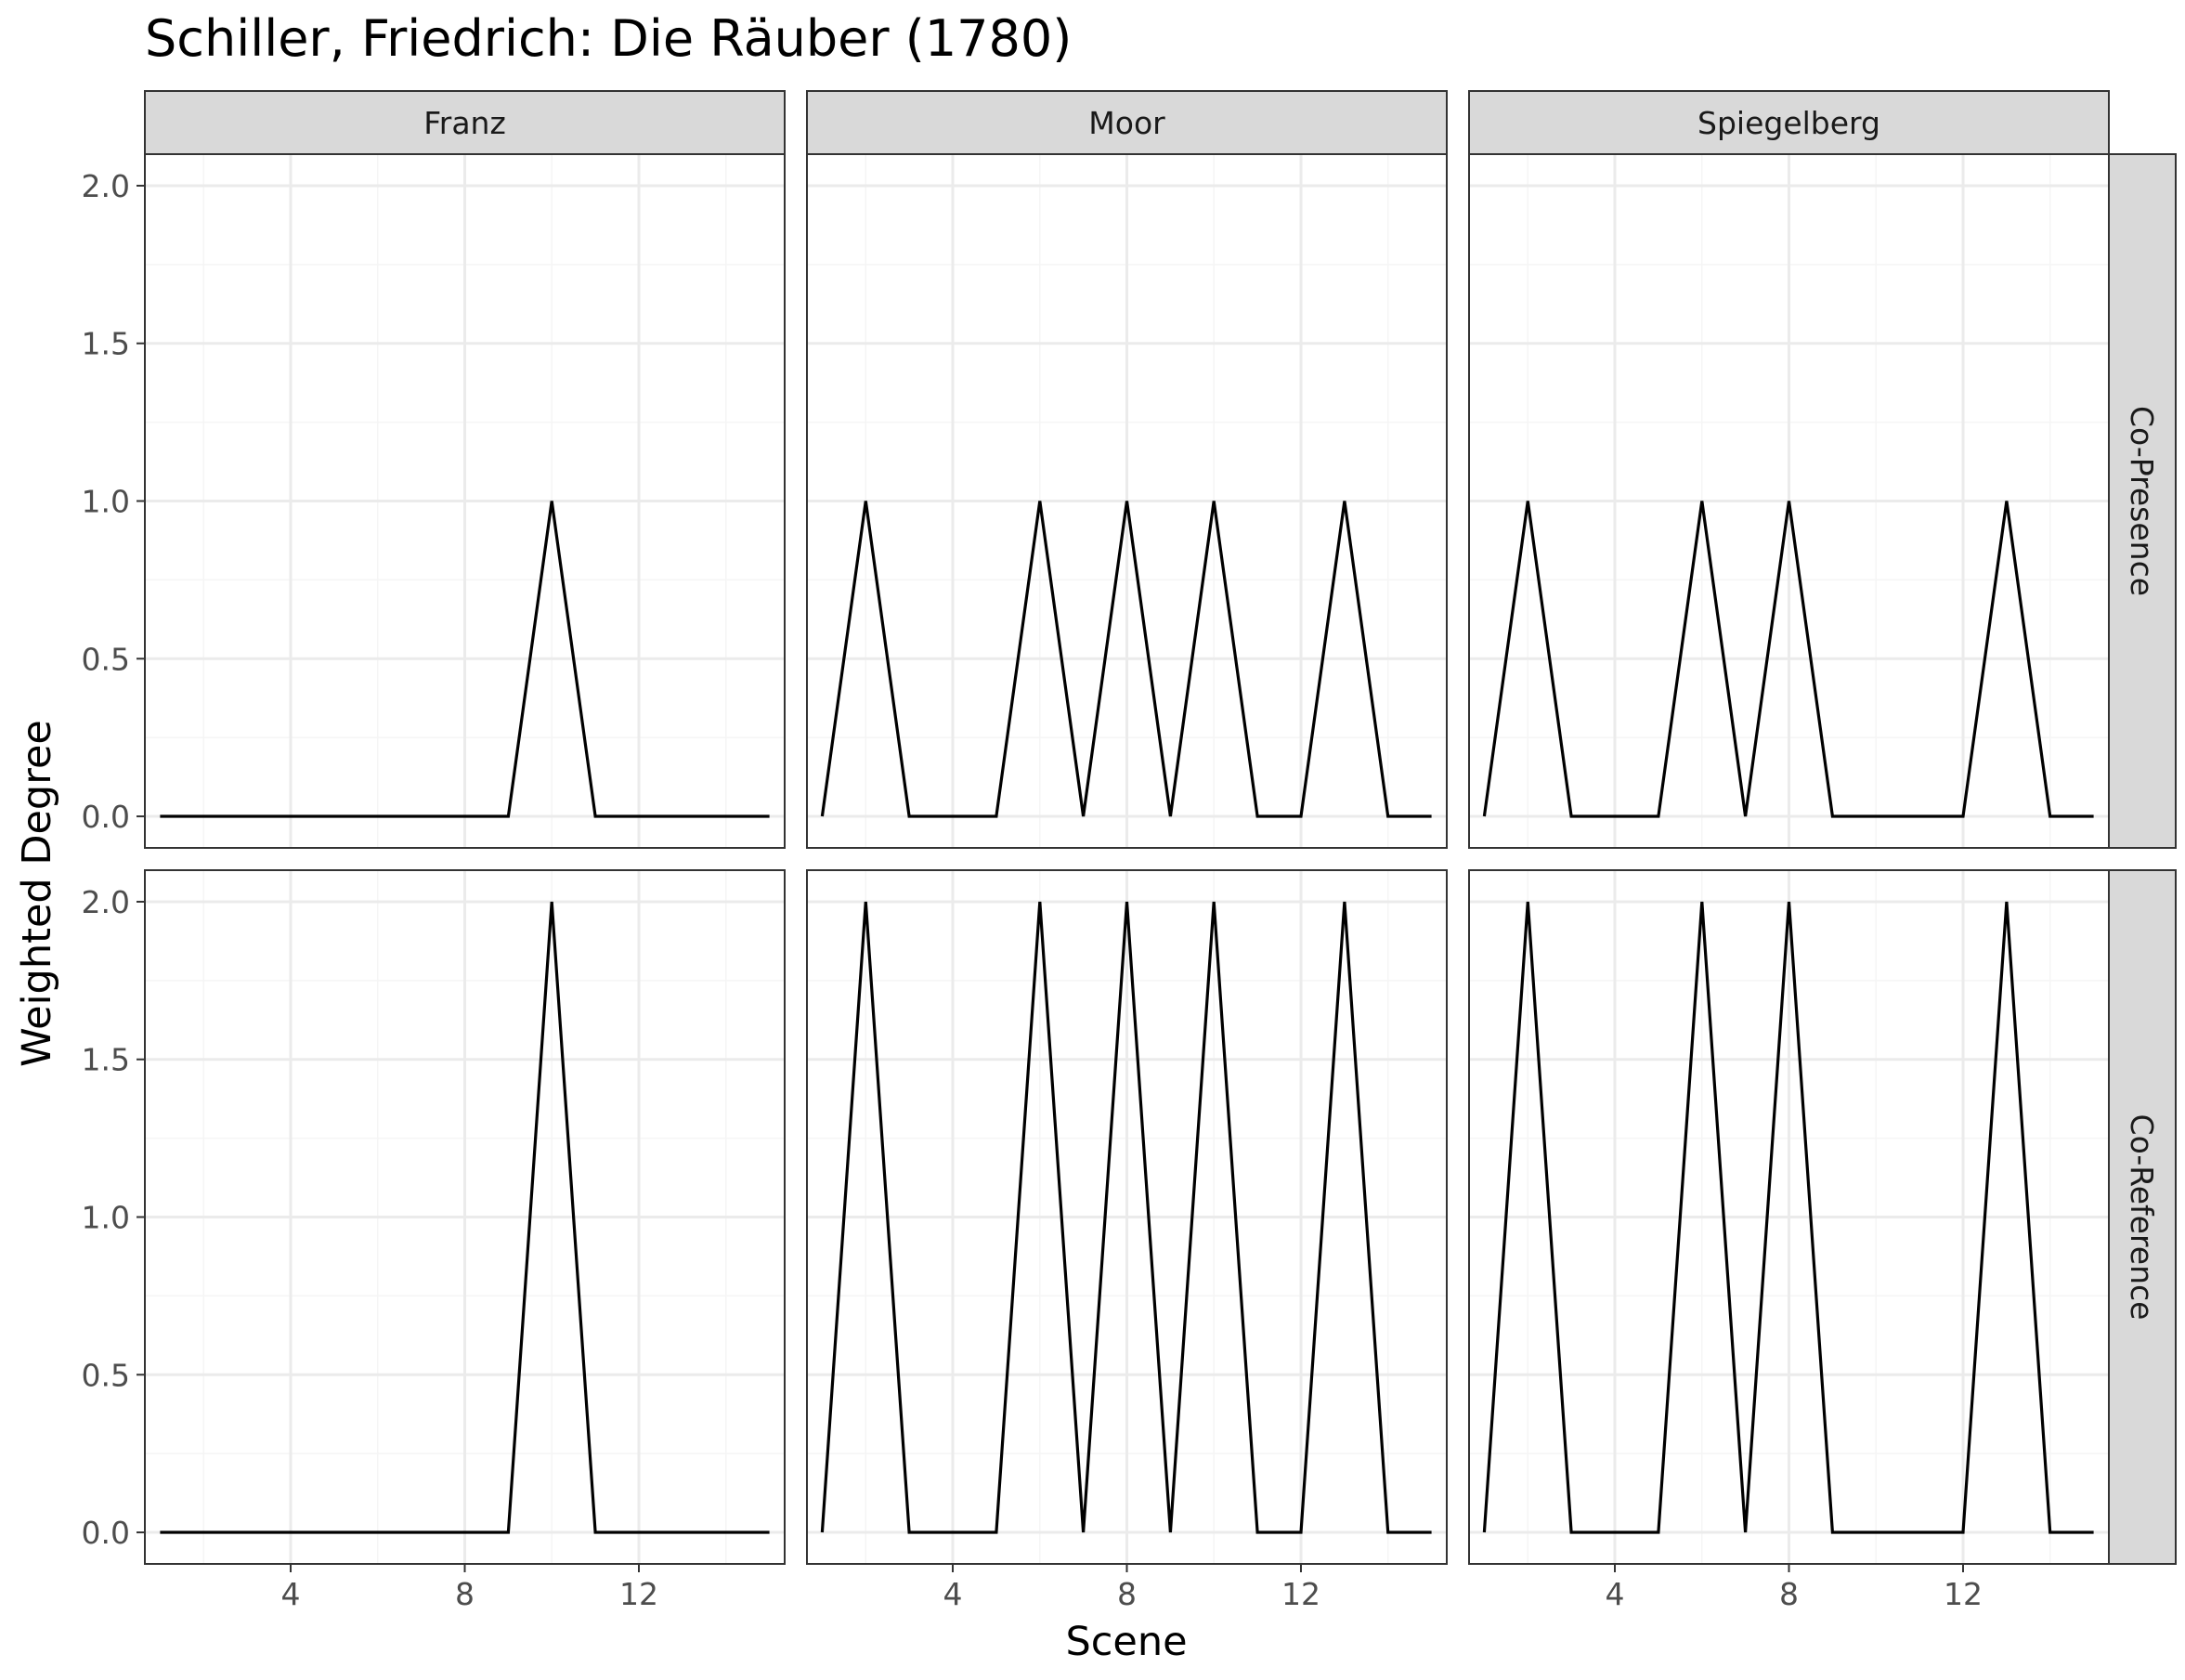 The image size is (2185, 1680). I want to click on facet-label-franz: Franz, so click(464, 123).